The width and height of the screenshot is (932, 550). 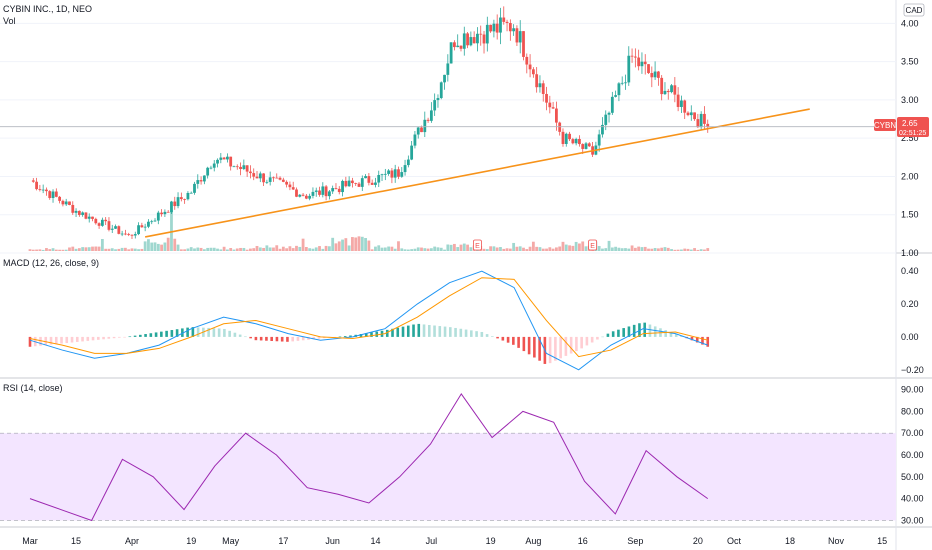 I want to click on time-axis-label: Jun, so click(x=332, y=541).